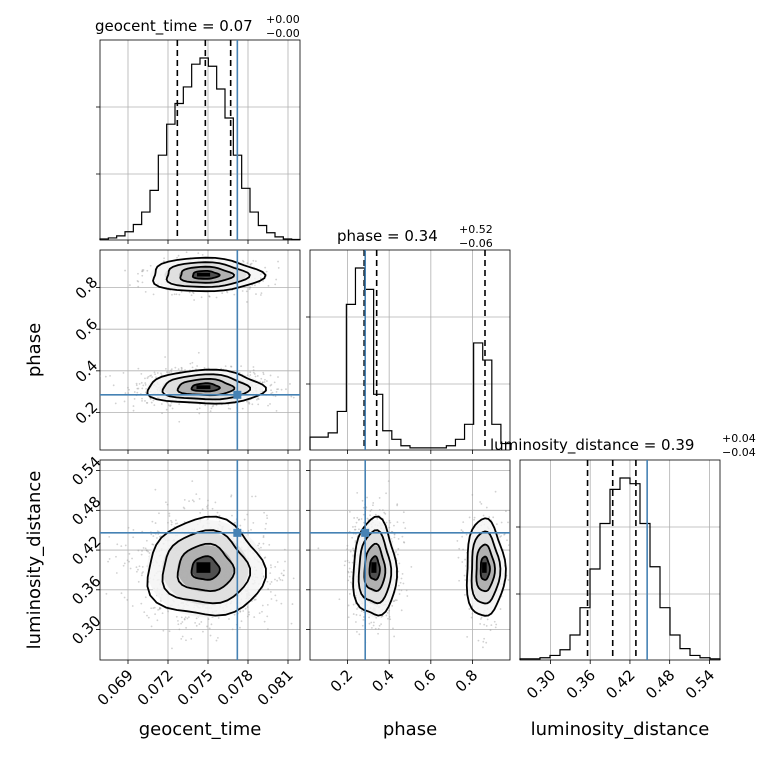 The image size is (760, 760). I want to click on histogram-steps, so click(410, 358).